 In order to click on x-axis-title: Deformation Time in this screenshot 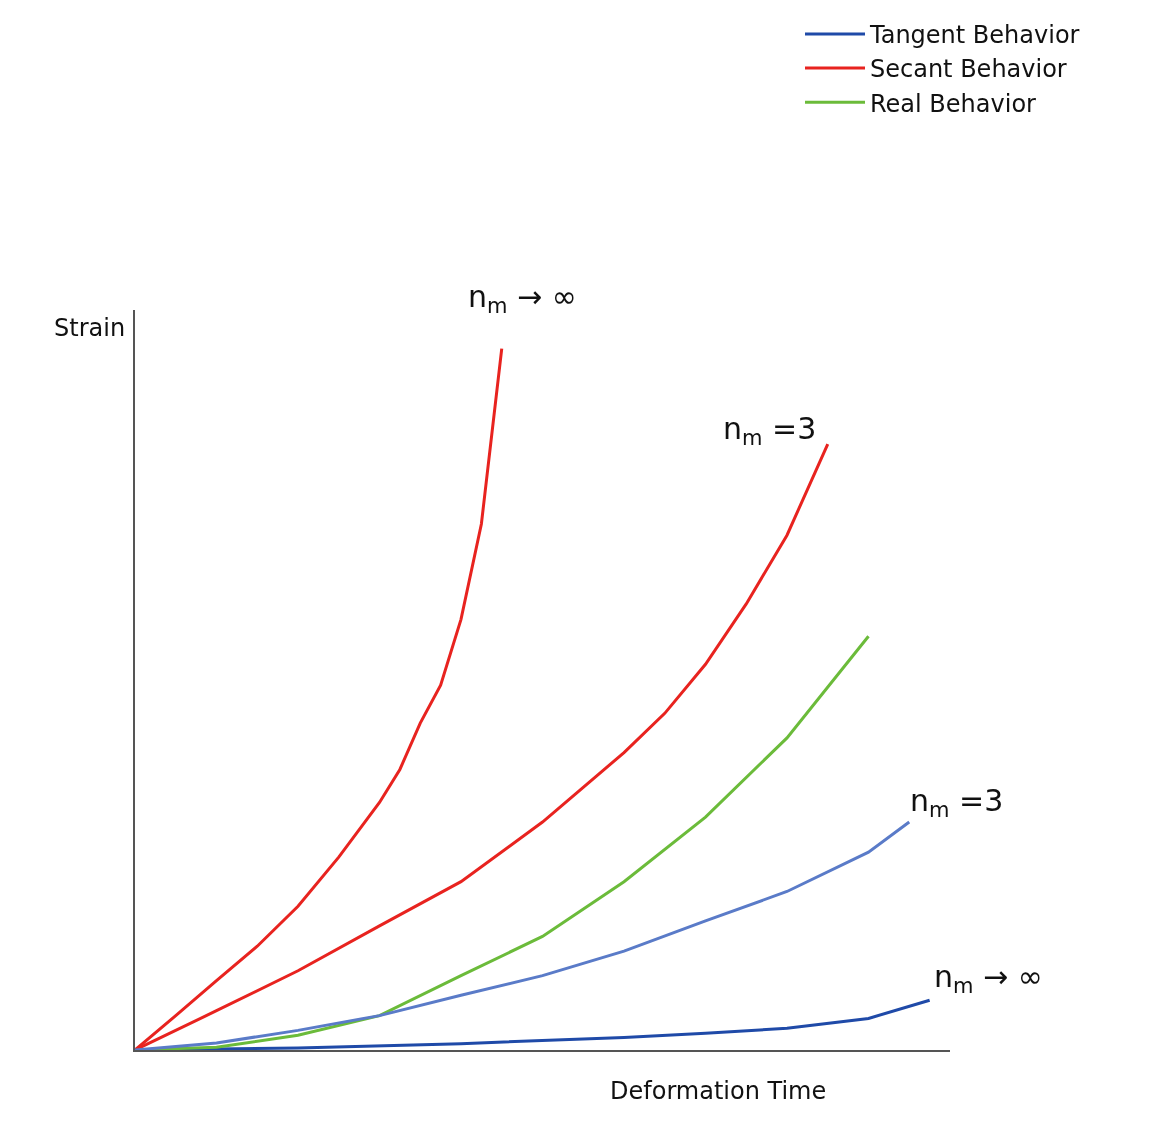, I will do `click(718, 1091)`.